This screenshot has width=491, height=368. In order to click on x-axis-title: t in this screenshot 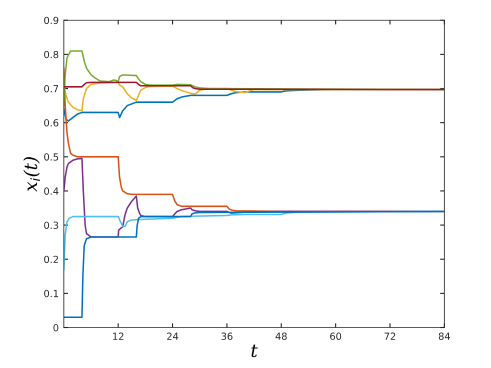, I will do `click(254, 351)`.